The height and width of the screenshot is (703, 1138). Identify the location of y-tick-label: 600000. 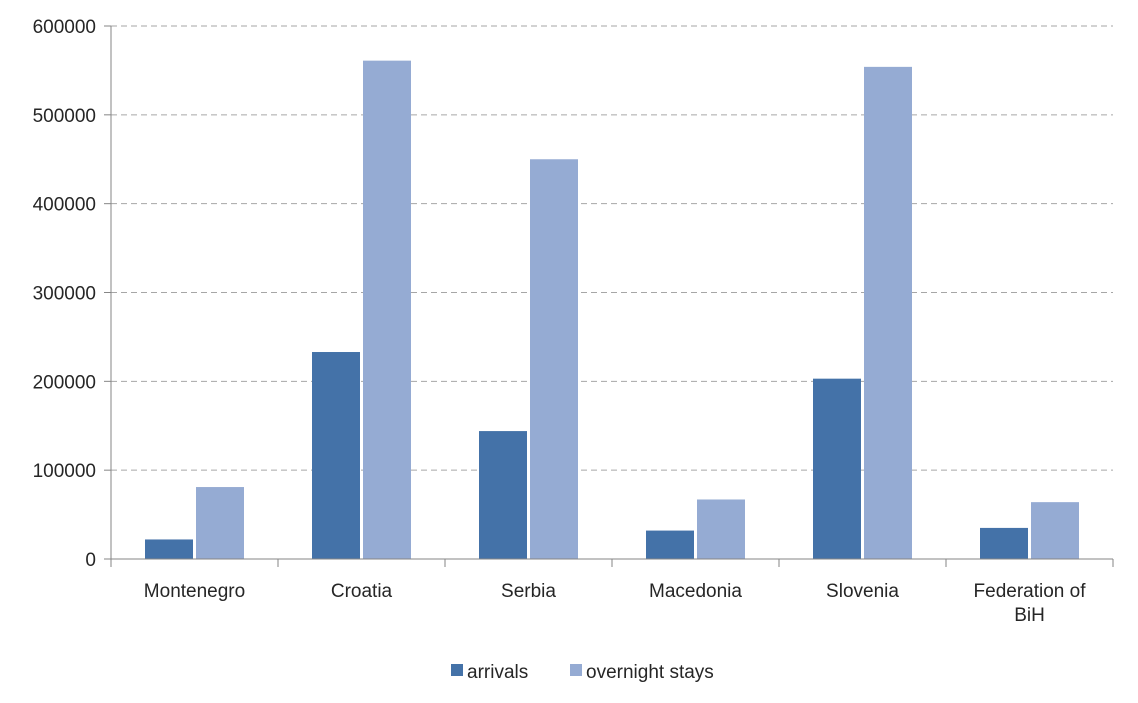
(64, 27).